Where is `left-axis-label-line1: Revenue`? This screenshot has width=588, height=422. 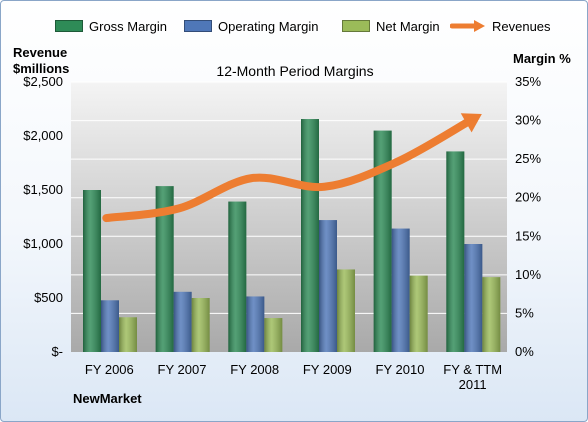 left-axis-label-line1: Revenue is located at coordinates (40, 52).